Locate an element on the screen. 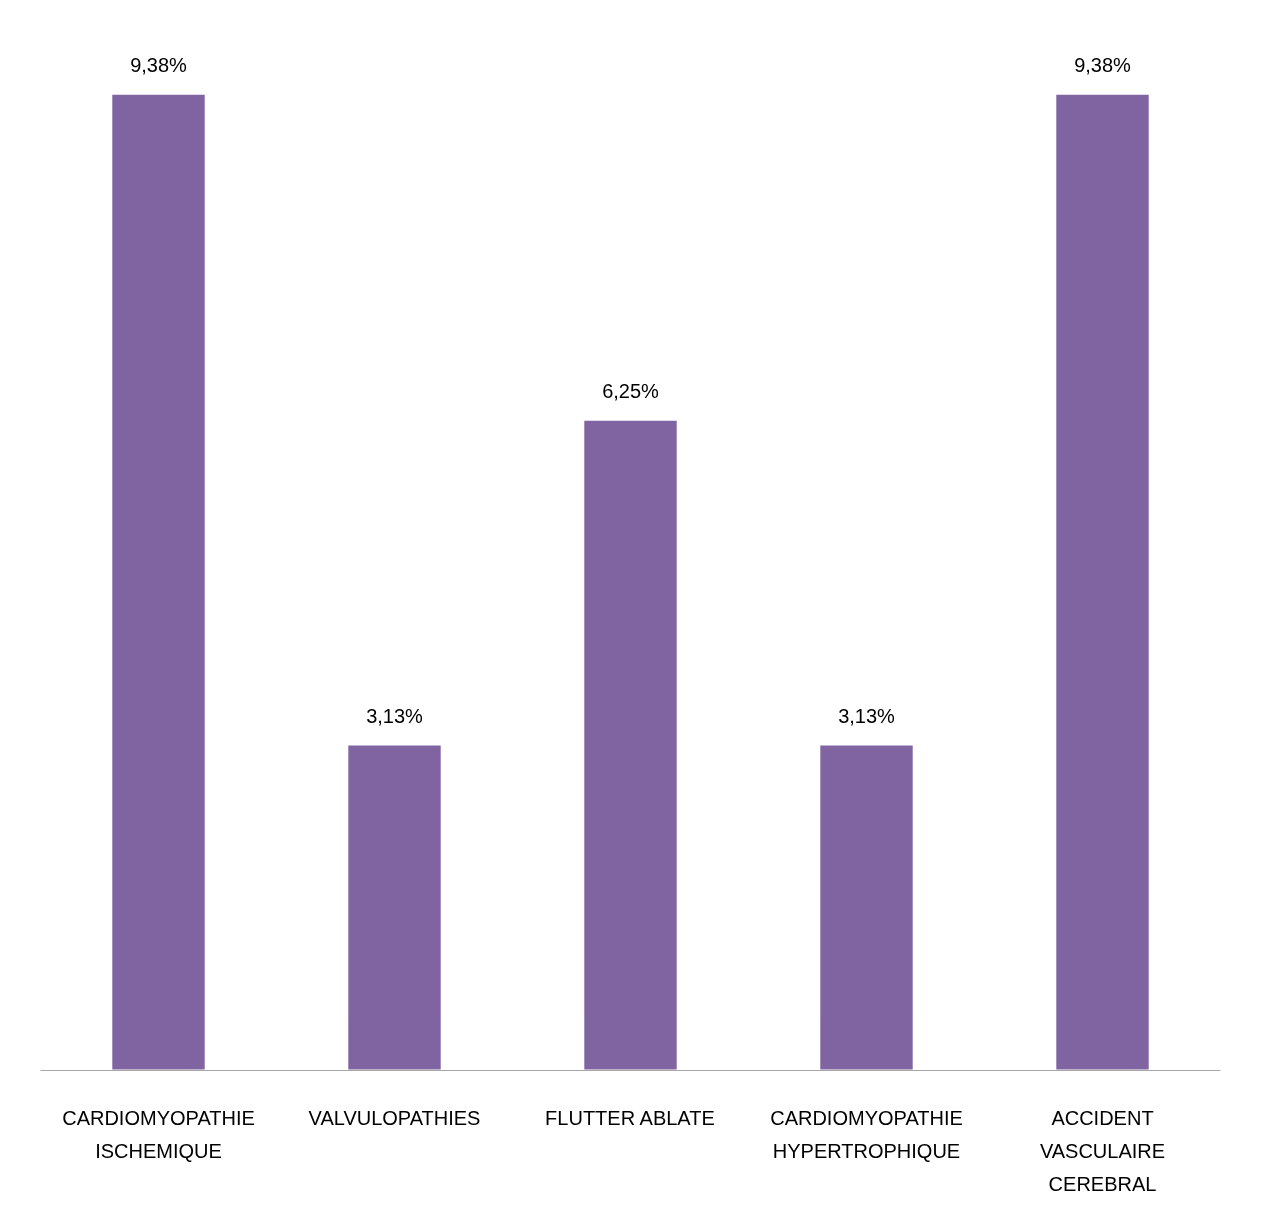  data-label: 6,25% is located at coordinates (631, 390).